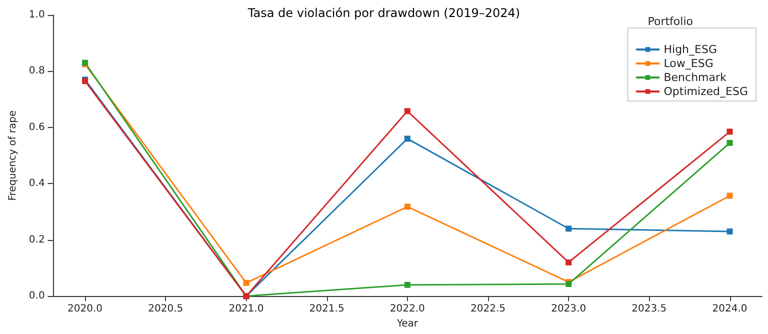  I want to click on x-tick-label: 2022.5, so click(488, 309).